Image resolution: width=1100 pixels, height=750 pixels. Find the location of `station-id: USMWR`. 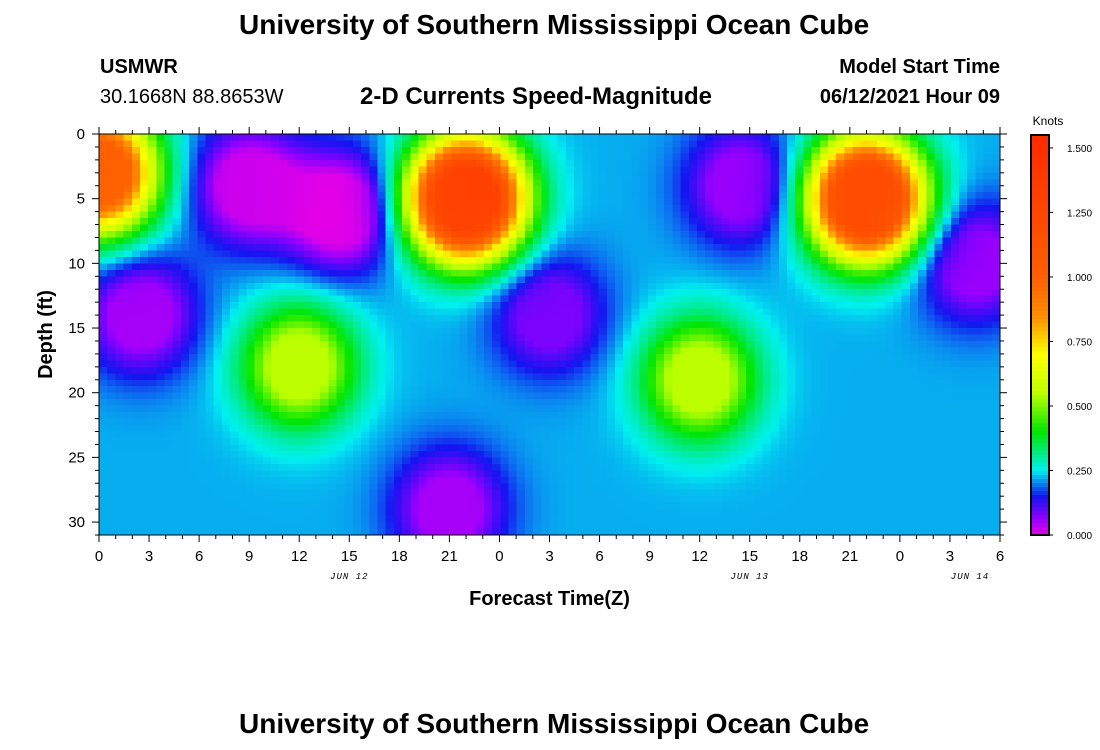

station-id: USMWR is located at coordinates (139, 67).